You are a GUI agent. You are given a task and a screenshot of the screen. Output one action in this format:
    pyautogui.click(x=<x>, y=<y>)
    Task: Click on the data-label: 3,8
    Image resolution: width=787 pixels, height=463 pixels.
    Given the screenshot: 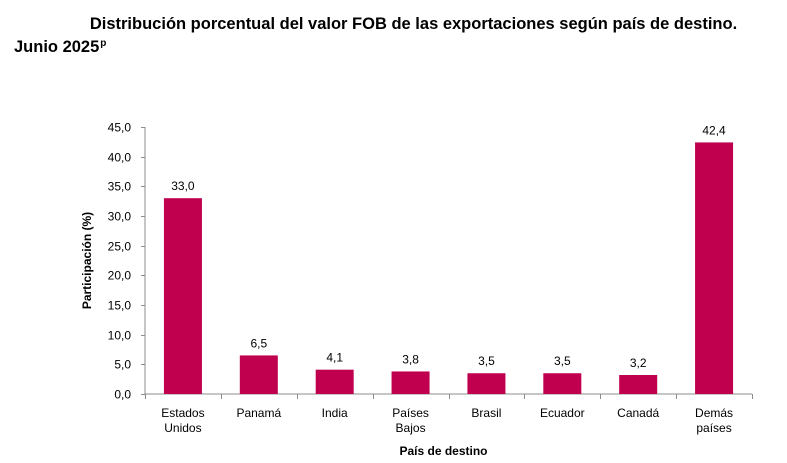 What is the action you would take?
    pyautogui.click(x=410, y=359)
    